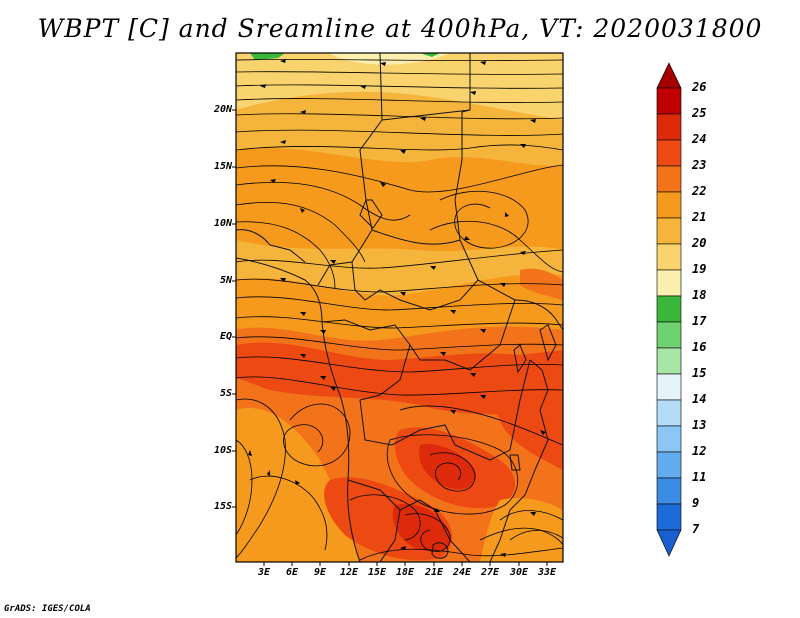 The height and width of the screenshot is (618, 800). I want to click on lat-label-15s: 15S, so click(222, 506).